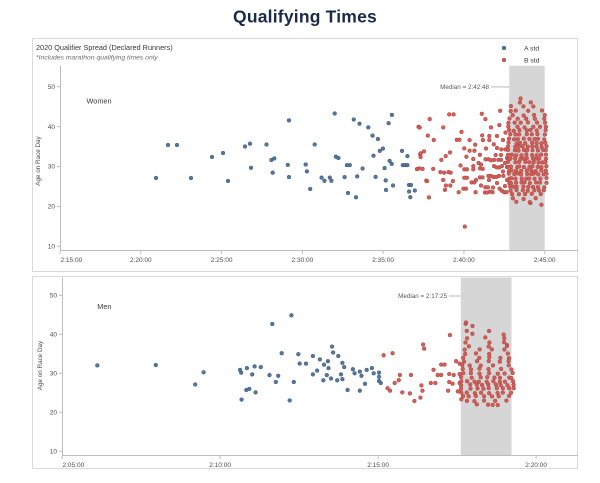 The image size is (600, 483). What do you see at coordinates (99, 101) in the screenshot?
I see `svg-text: Women` at bounding box center [99, 101].